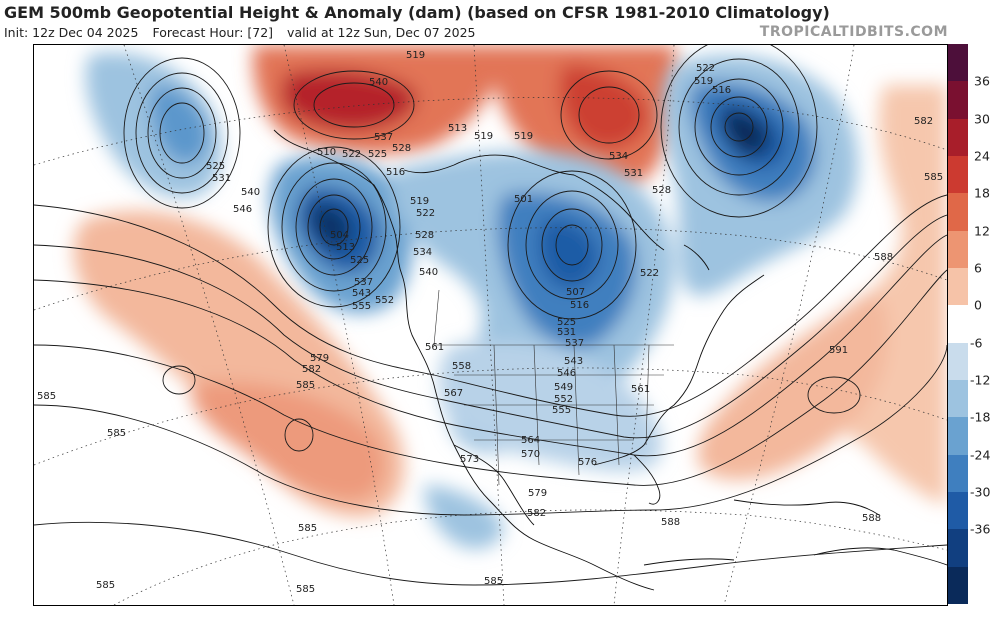  I want to click on height-label: 510, so click(326, 152).